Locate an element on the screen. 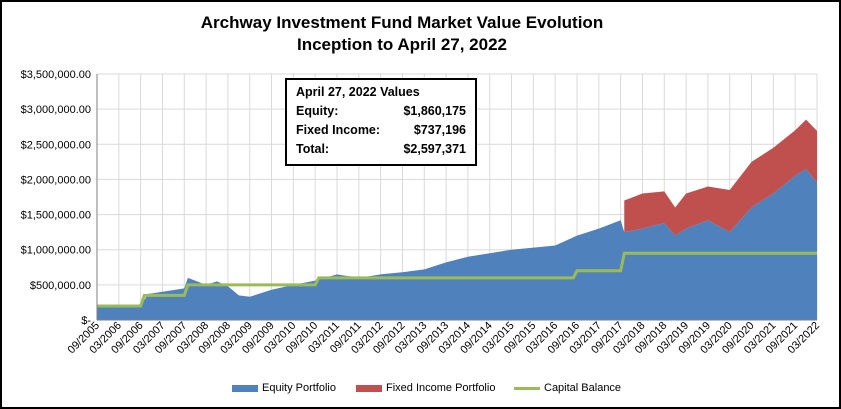  info-equity-label: Equity: is located at coordinates (317, 111).